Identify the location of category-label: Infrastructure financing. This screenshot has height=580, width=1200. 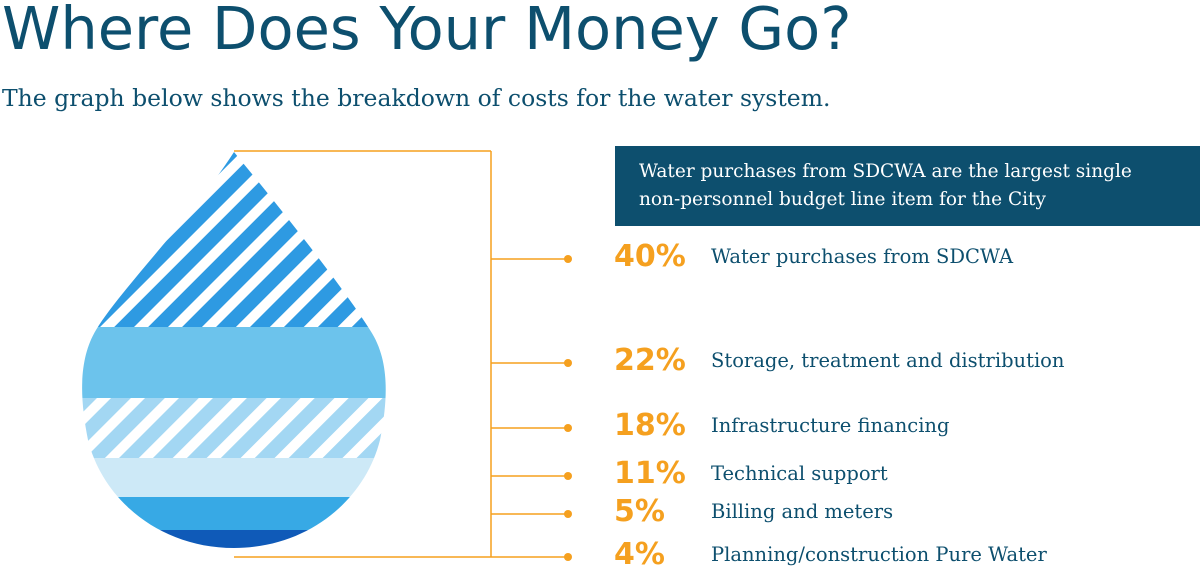
(830, 425).